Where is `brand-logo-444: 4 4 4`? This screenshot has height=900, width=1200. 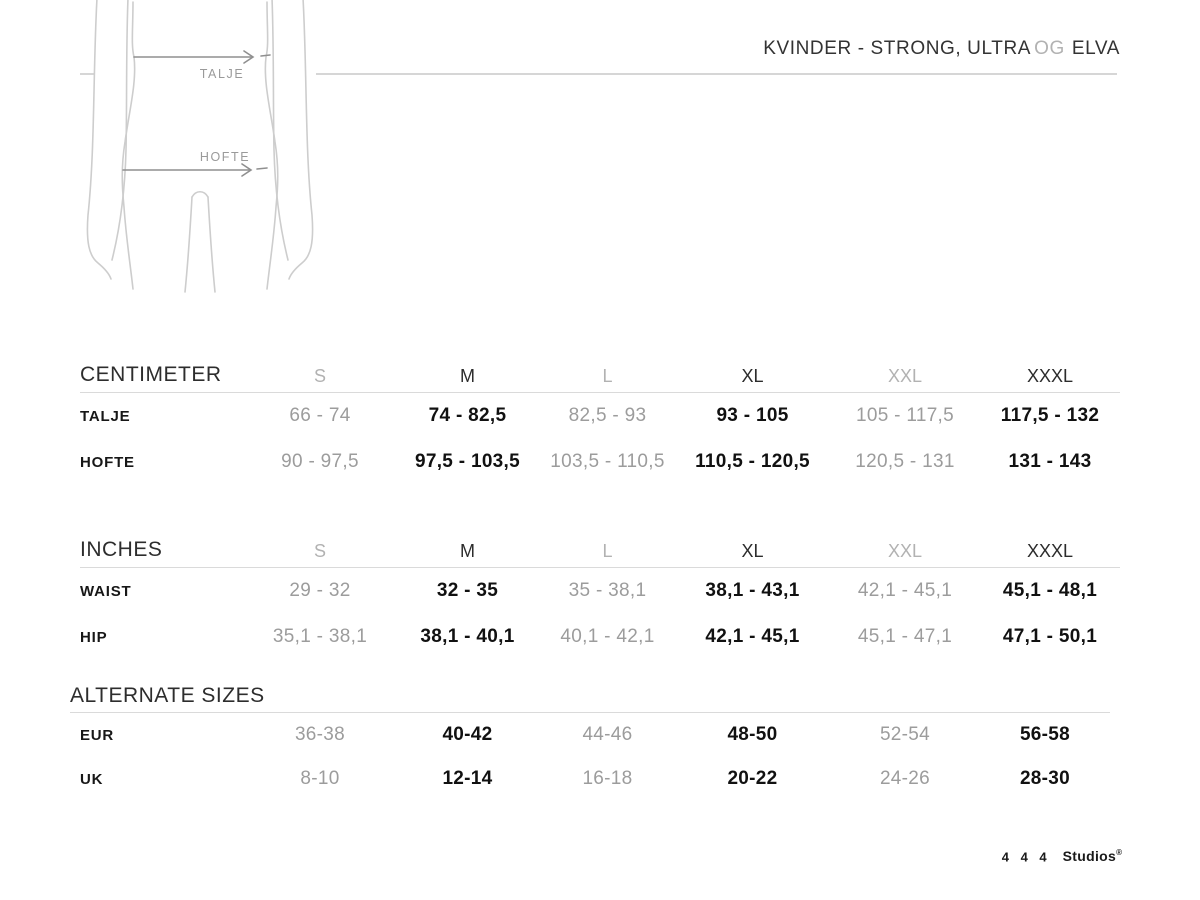
brand-logo-444: 4 4 4 is located at coordinates (1026, 857).